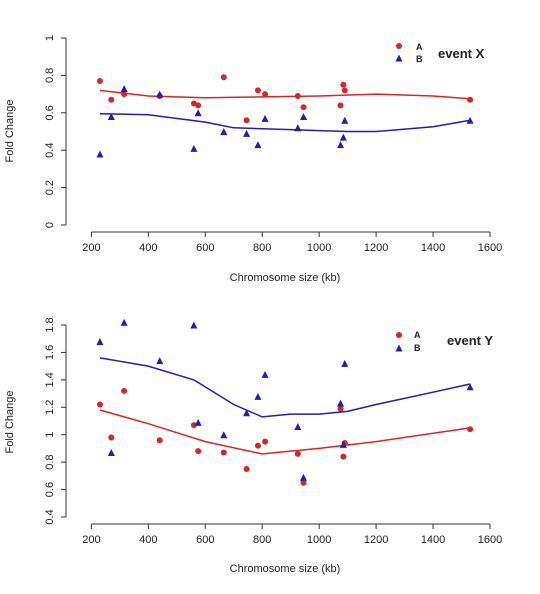 This screenshot has height=594, width=540. Describe the element at coordinates (461, 53) in the screenshot. I see `panel-annotation: event X` at that location.